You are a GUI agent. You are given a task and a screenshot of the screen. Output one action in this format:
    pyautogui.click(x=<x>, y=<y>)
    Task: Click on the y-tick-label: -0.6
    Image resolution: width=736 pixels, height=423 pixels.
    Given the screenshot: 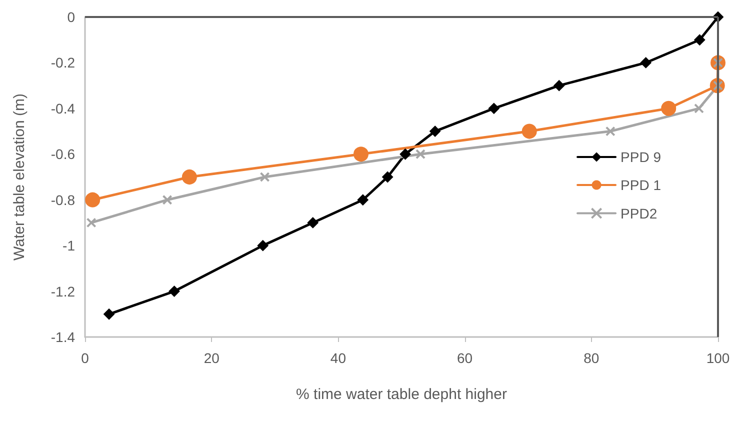 What is the action you would take?
    pyautogui.click(x=63, y=154)
    